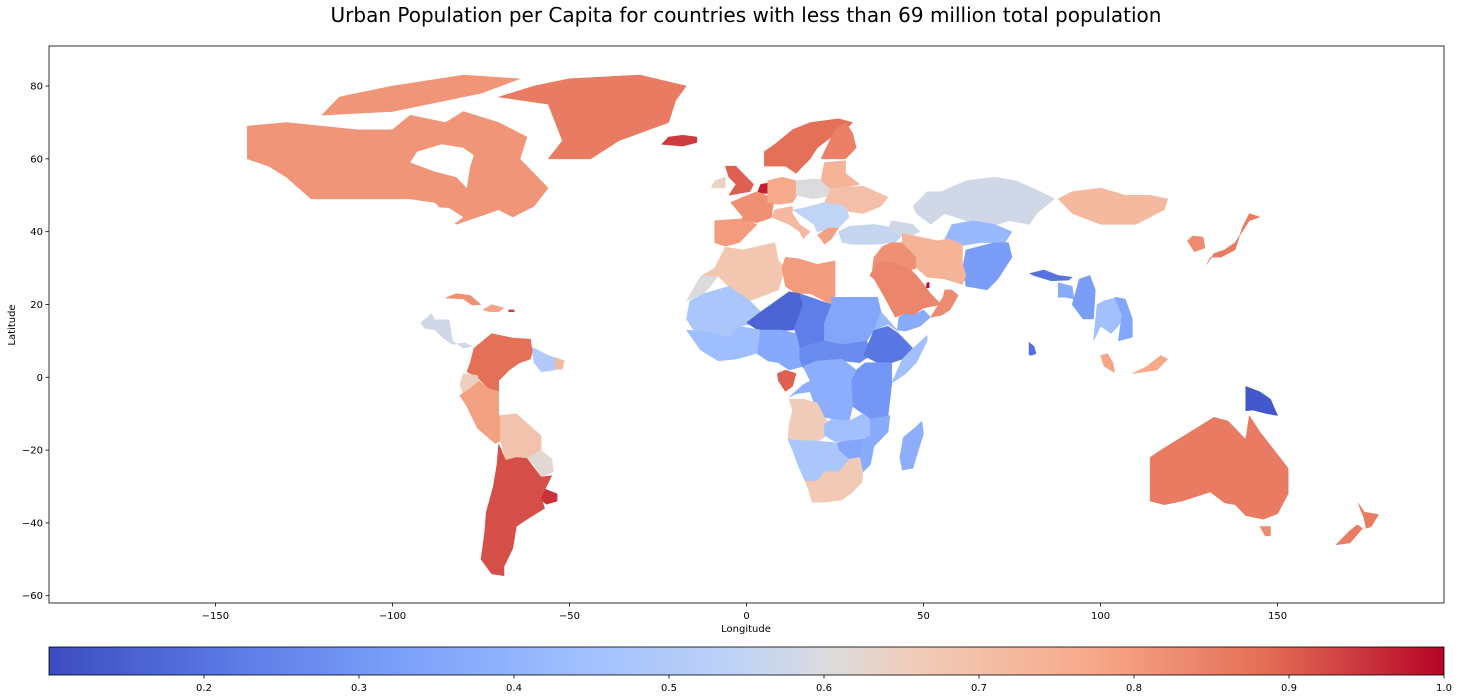 This screenshot has width=1459, height=699. Describe the element at coordinates (521, 437) in the screenshot. I see `country-bolivia` at that location.